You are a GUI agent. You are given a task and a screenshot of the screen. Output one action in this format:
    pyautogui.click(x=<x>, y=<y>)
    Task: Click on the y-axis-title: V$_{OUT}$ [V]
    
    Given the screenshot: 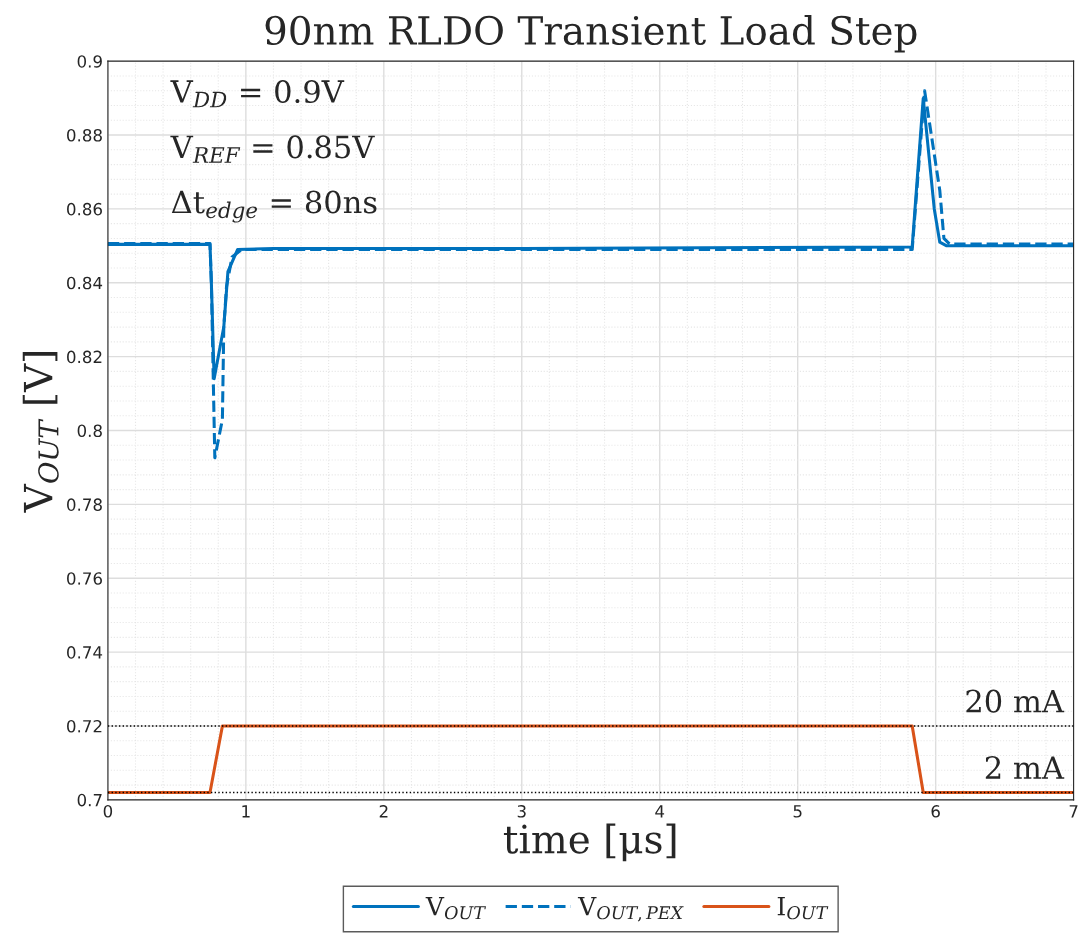 What is the action you would take?
    pyautogui.click(x=40, y=432)
    